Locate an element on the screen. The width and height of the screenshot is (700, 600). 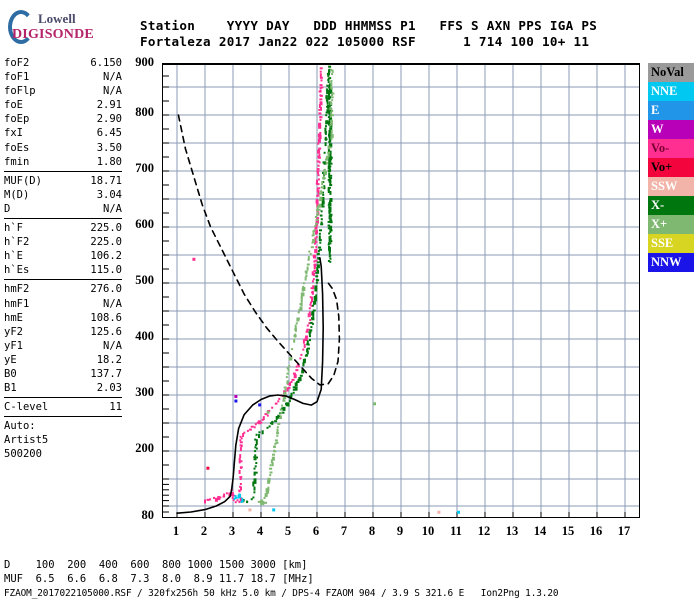
legend-item-vo-: Vo+ is located at coordinates (671, 167).